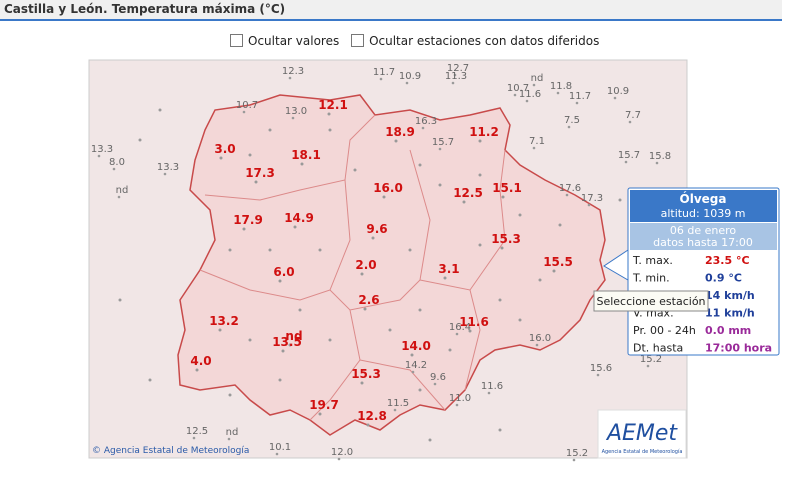 The width and height of the screenshot is (803, 481). I want to click on station-value: 14.0, so click(416, 346).